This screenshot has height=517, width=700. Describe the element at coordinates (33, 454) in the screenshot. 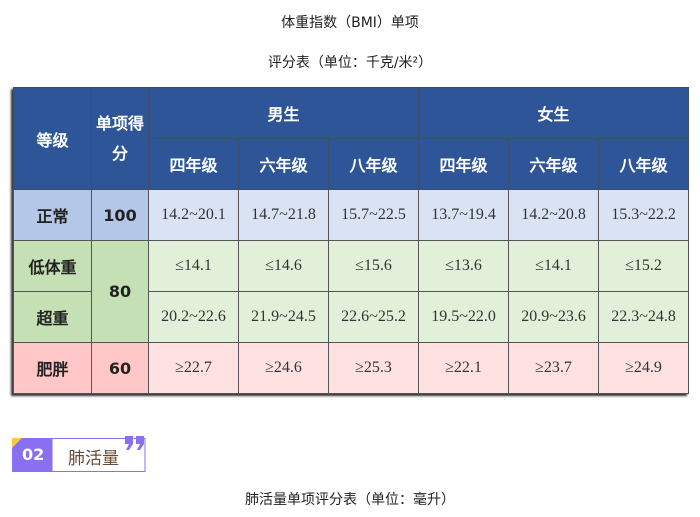

I see `section-number: 02` at that location.